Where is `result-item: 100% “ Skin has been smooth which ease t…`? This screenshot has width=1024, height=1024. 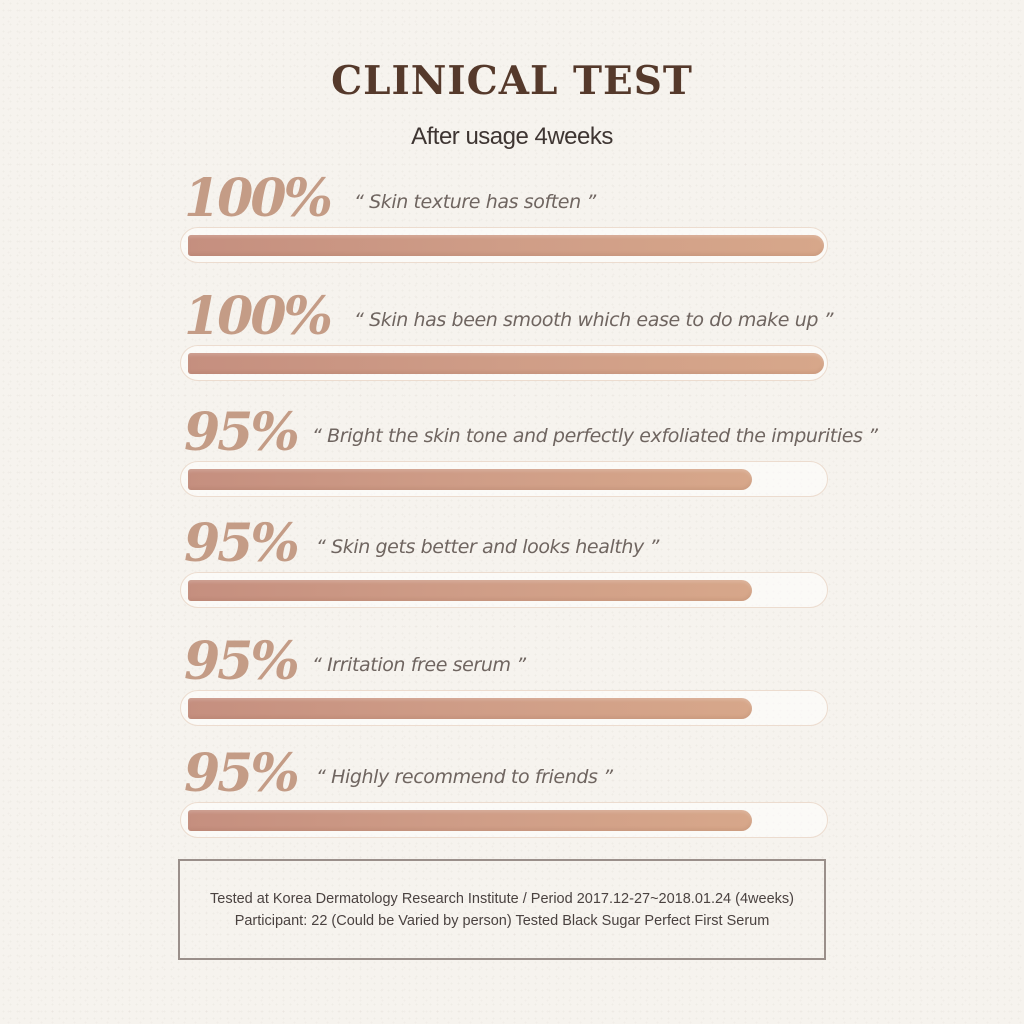
result-item: 100% “ Skin has been smooth which ease t… is located at coordinates (515, 343).